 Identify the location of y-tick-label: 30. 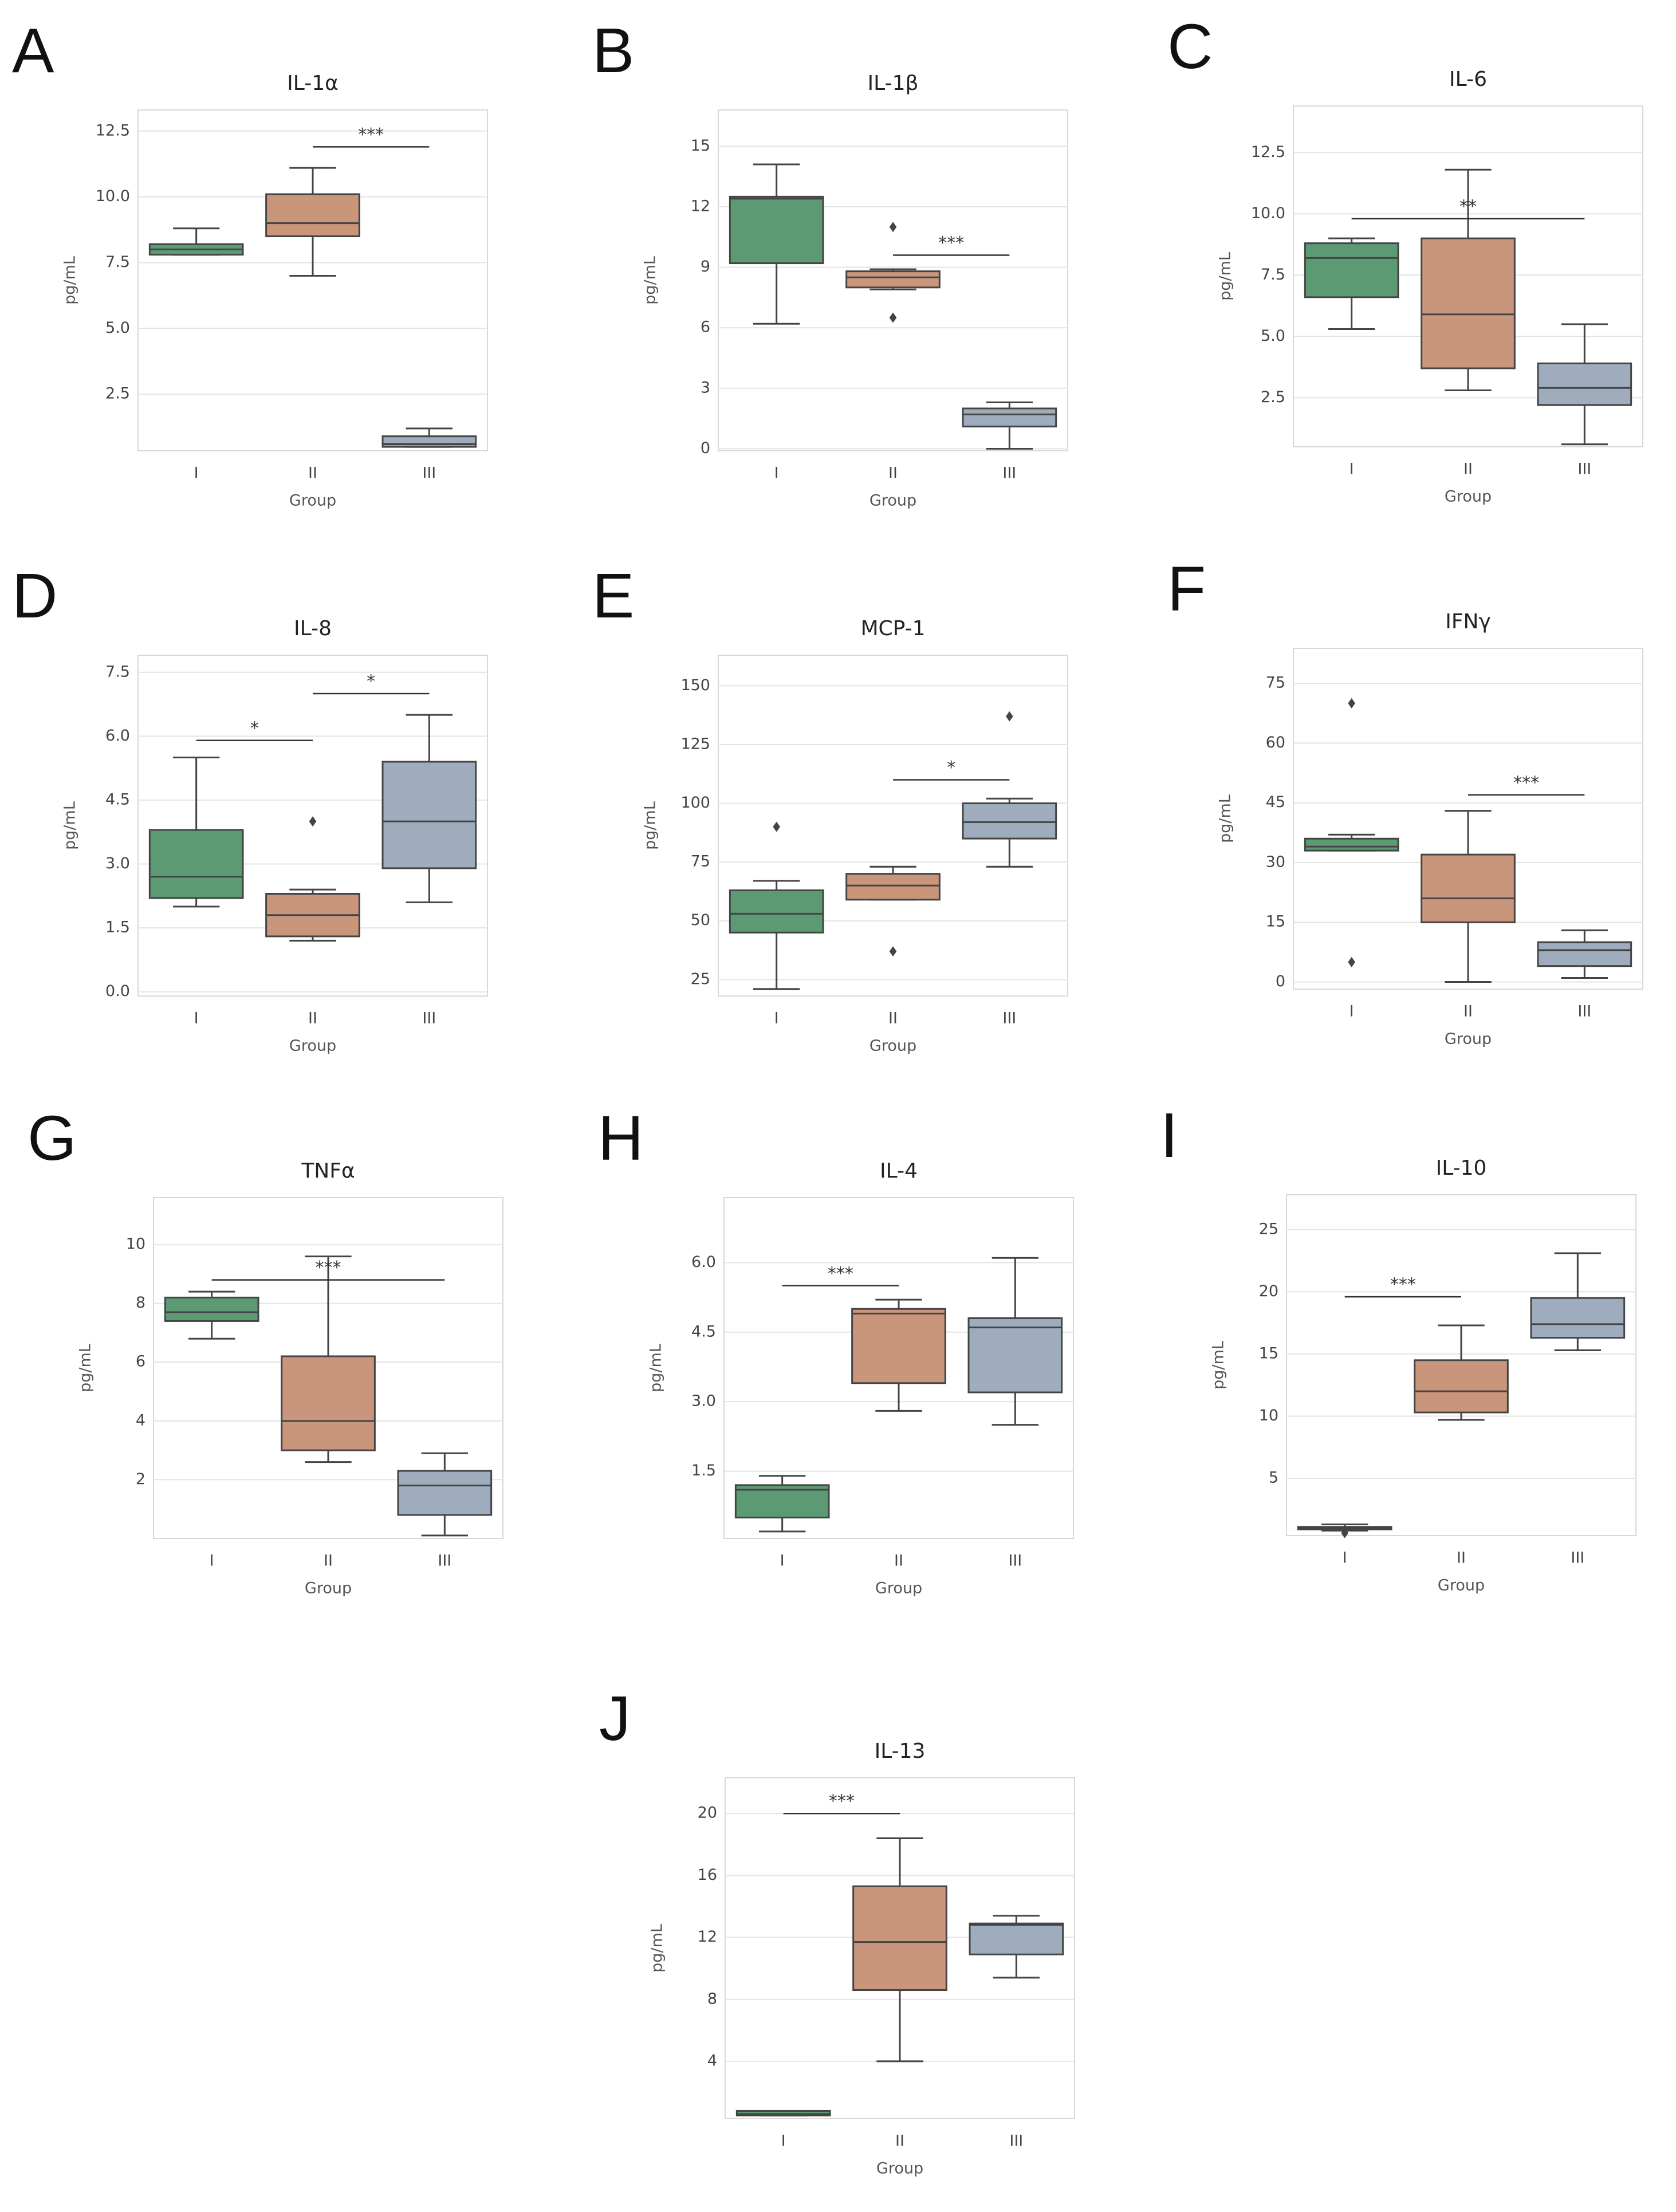
(1276, 862).